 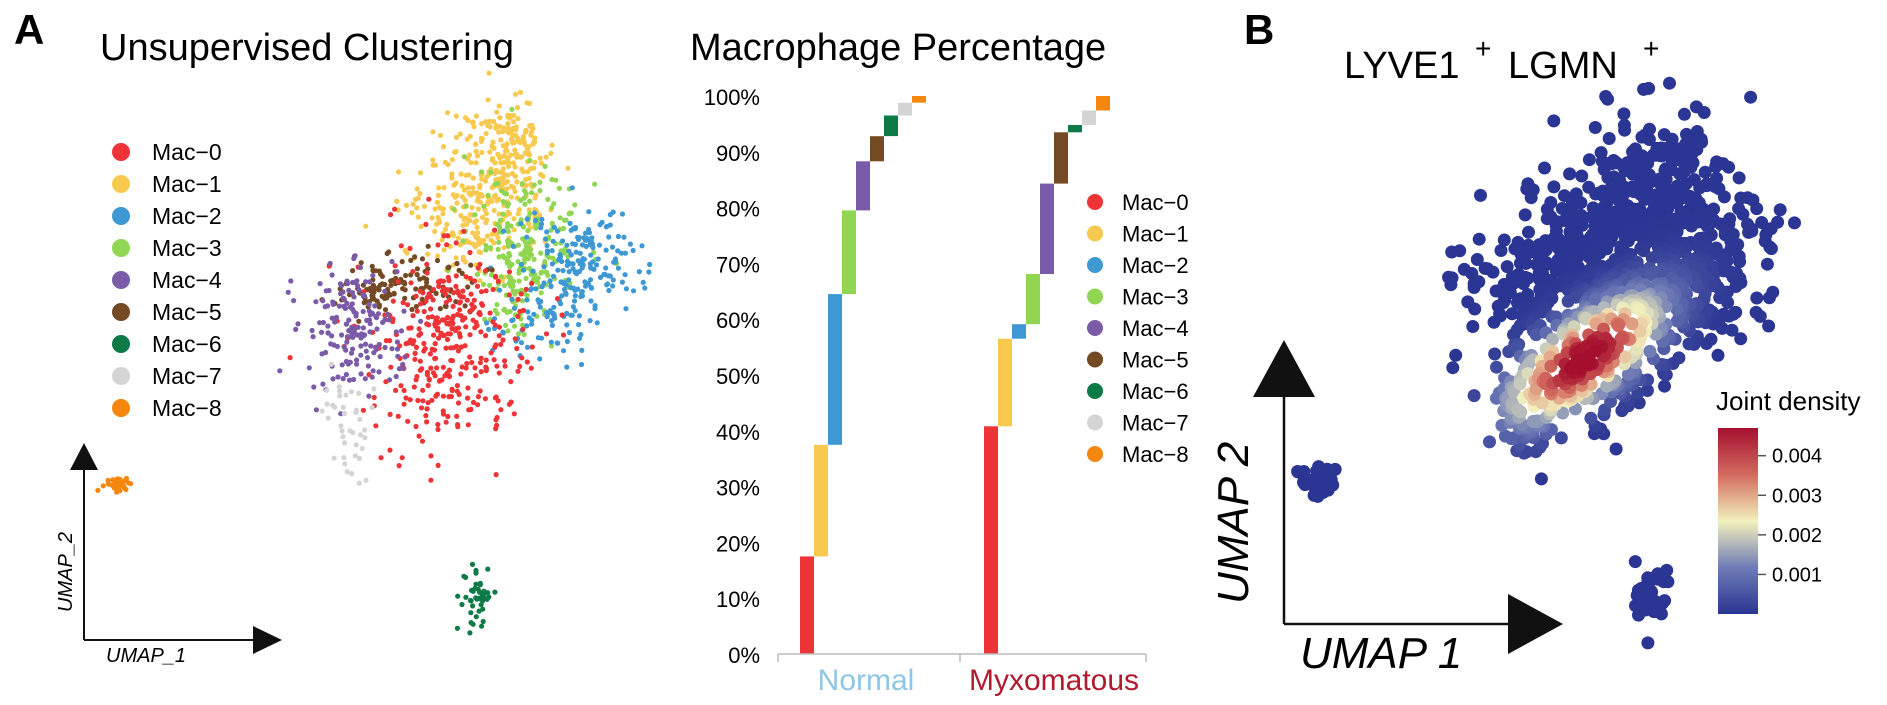 I want to click on category-label-myxomatous: Myxomatous, so click(x=1054, y=680).